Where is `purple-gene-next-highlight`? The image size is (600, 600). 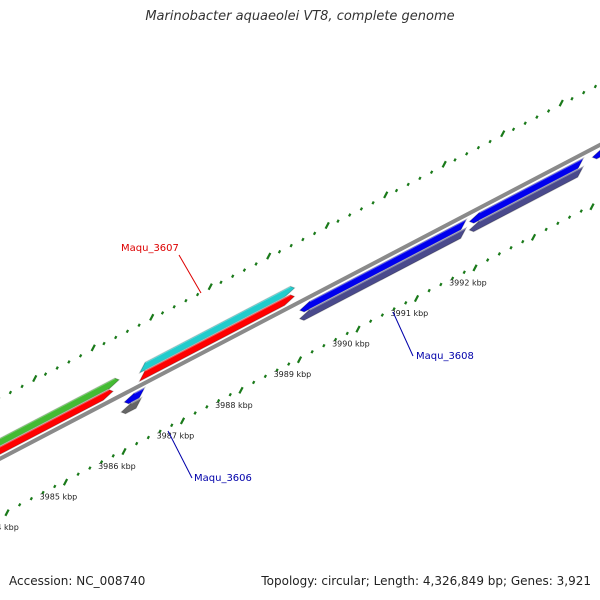 purple-gene-next-highlight is located at coordinates (531, 193).